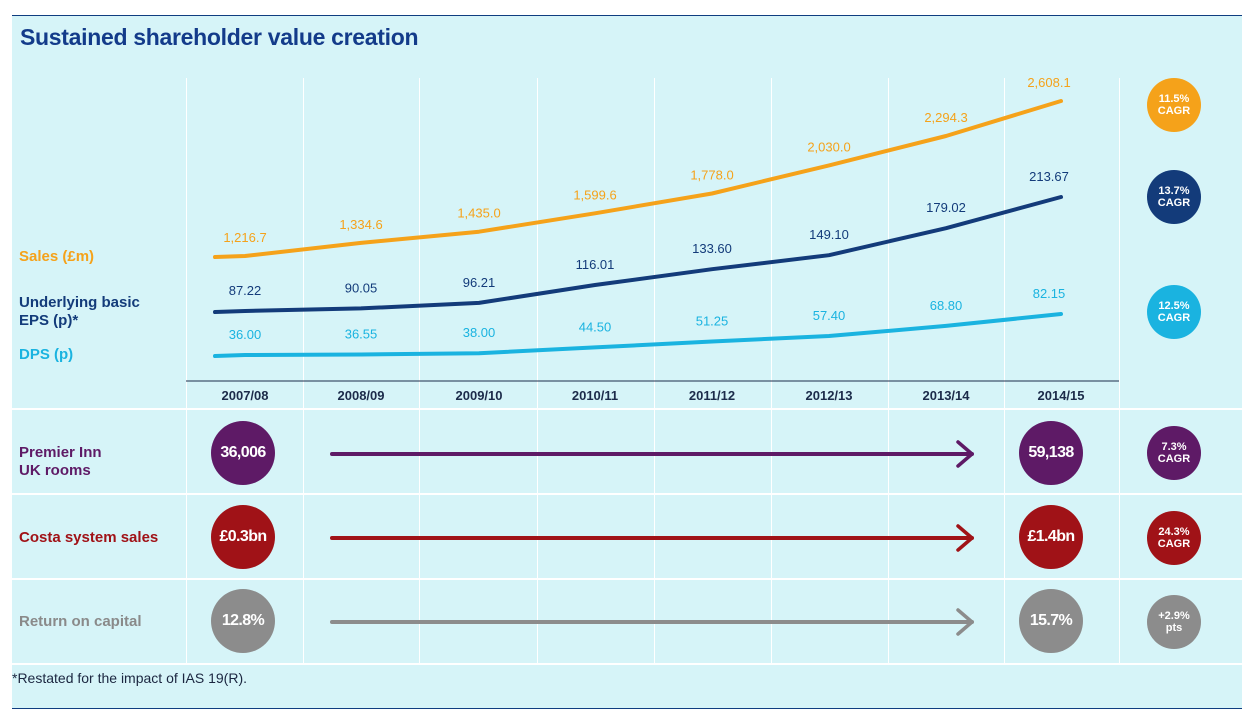 This screenshot has width=1255, height=724. What do you see at coordinates (828, 146) in the screenshot?
I see `data-label-sales-5: 2,030.0` at bounding box center [828, 146].